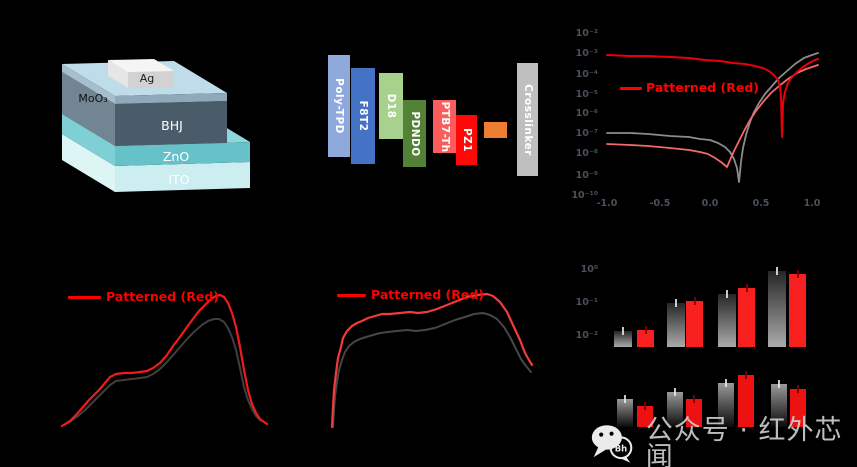 This screenshot has height=467, width=857. I want to click on wechat-icon: Bh, so click(612, 444).